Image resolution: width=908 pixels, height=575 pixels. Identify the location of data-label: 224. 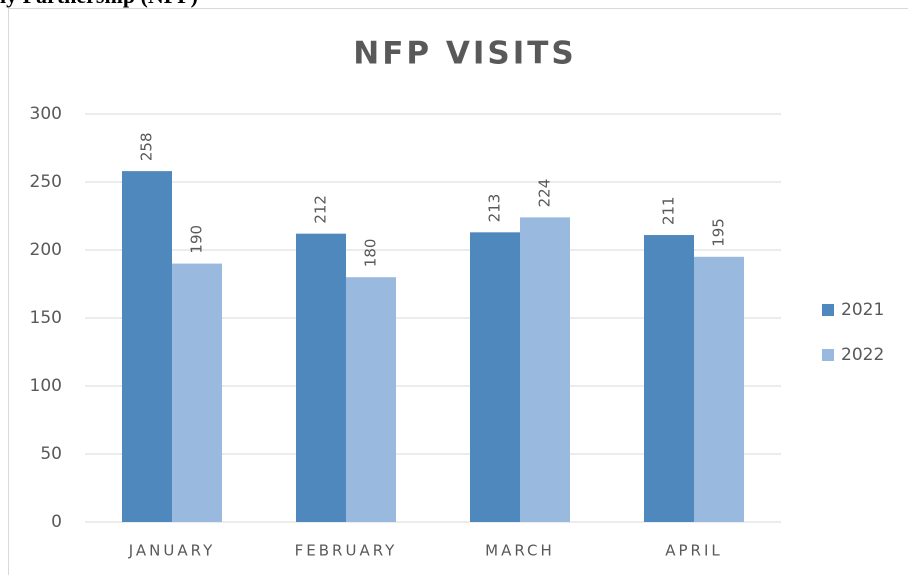
(545, 193).